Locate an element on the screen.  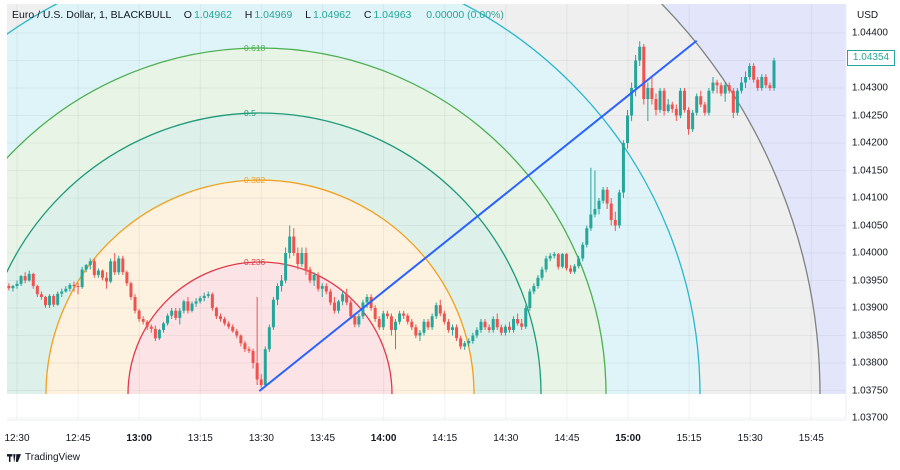
price-tick-label: 1.04400 is located at coordinates (869, 33).